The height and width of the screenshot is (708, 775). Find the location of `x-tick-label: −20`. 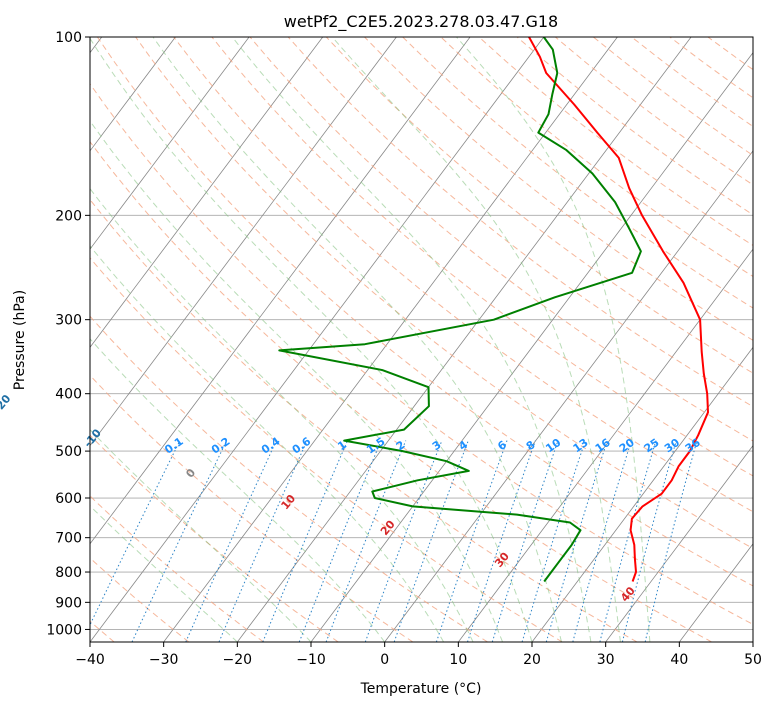

x-tick-label: −20 is located at coordinates (238, 660).